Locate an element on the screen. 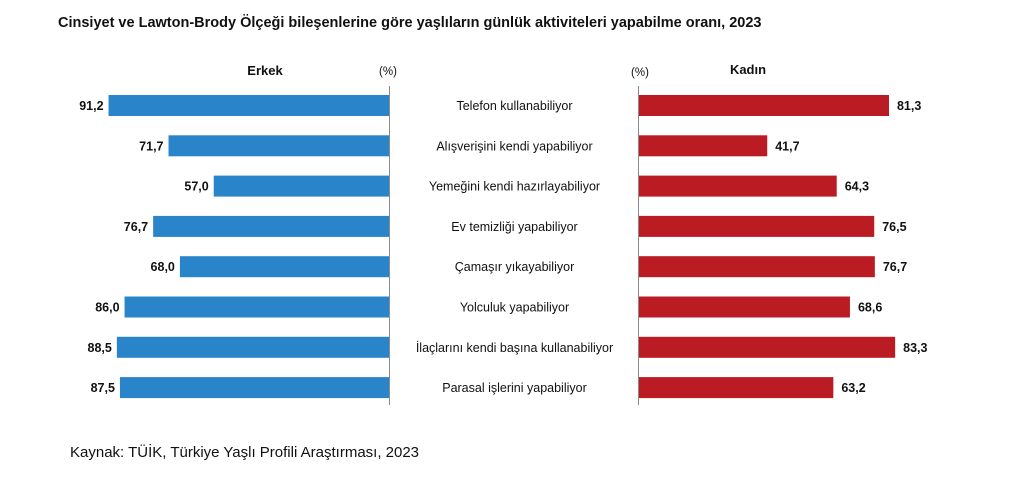  series-name-erkek: Erkek is located at coordinates (265, 70).